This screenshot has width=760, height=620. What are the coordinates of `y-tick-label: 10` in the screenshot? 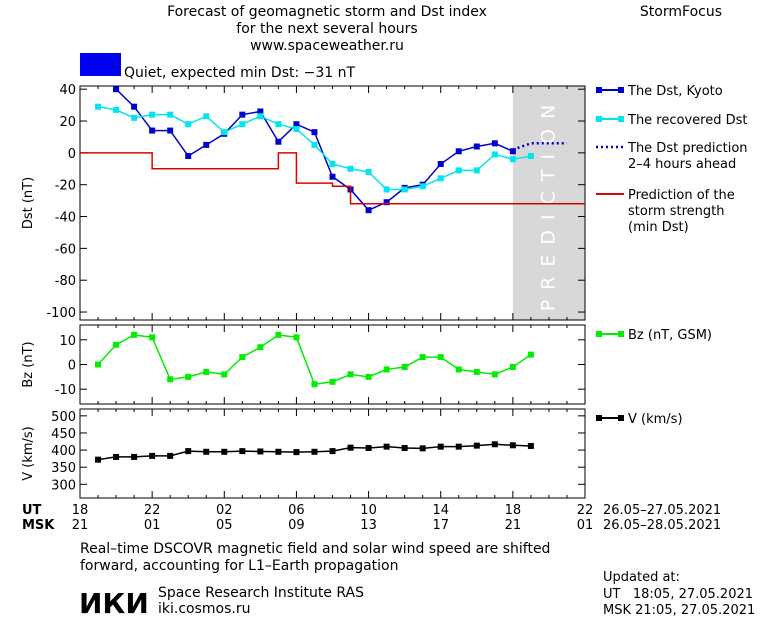 It's located at (67, 341).